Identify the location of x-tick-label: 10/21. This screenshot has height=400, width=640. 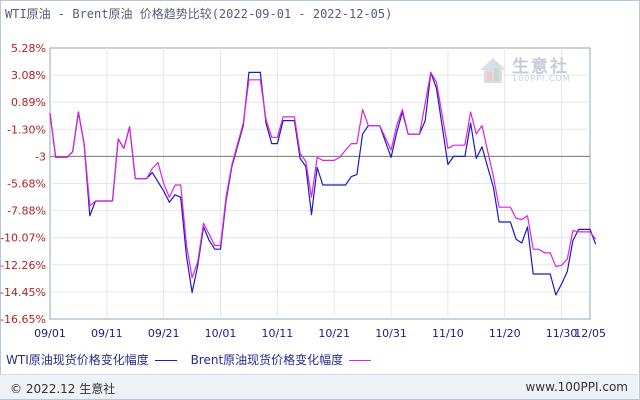
(334, 333).